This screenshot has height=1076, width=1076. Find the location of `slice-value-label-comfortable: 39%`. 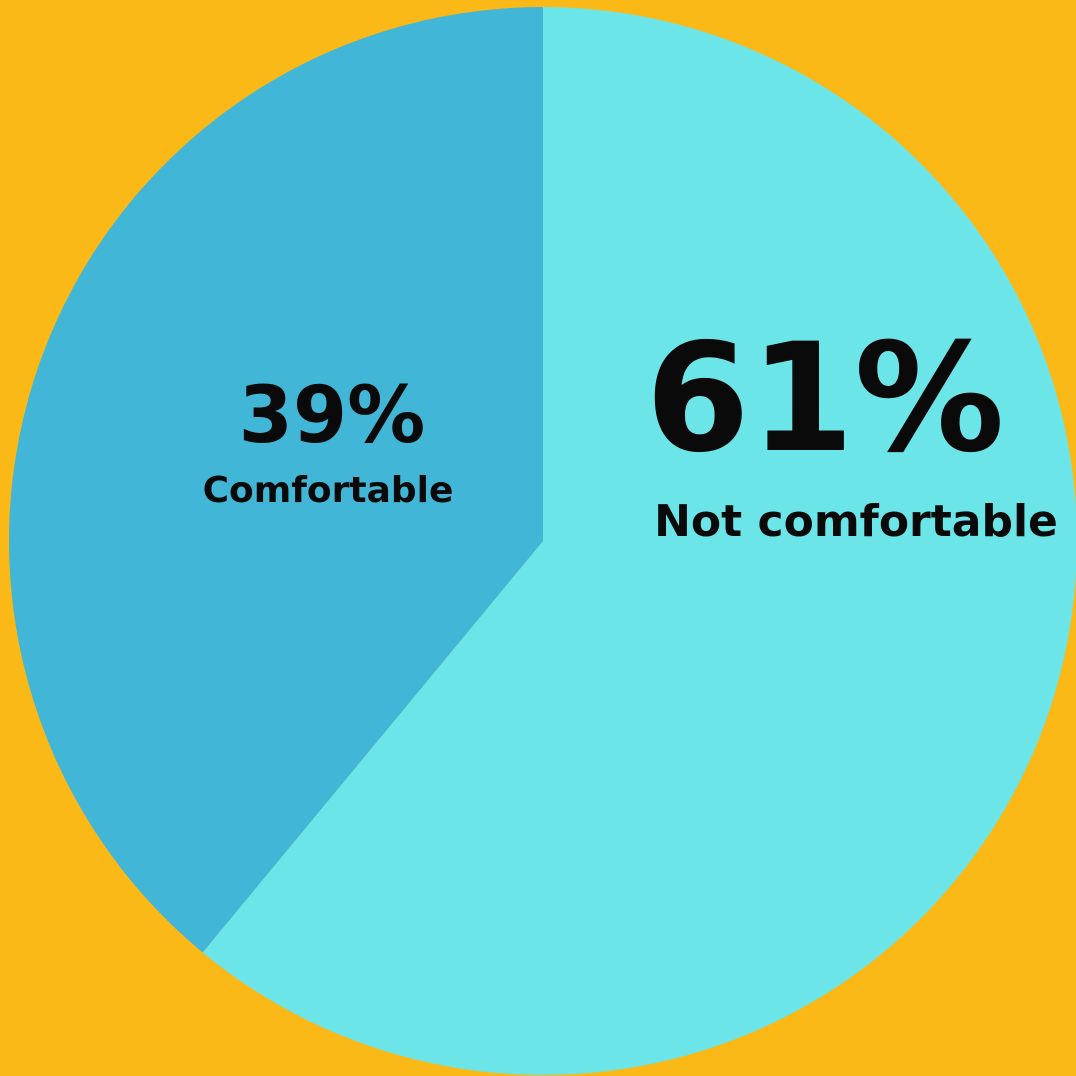

slice-value-label-comfortable: 39% is located at coordinates (332, 416).